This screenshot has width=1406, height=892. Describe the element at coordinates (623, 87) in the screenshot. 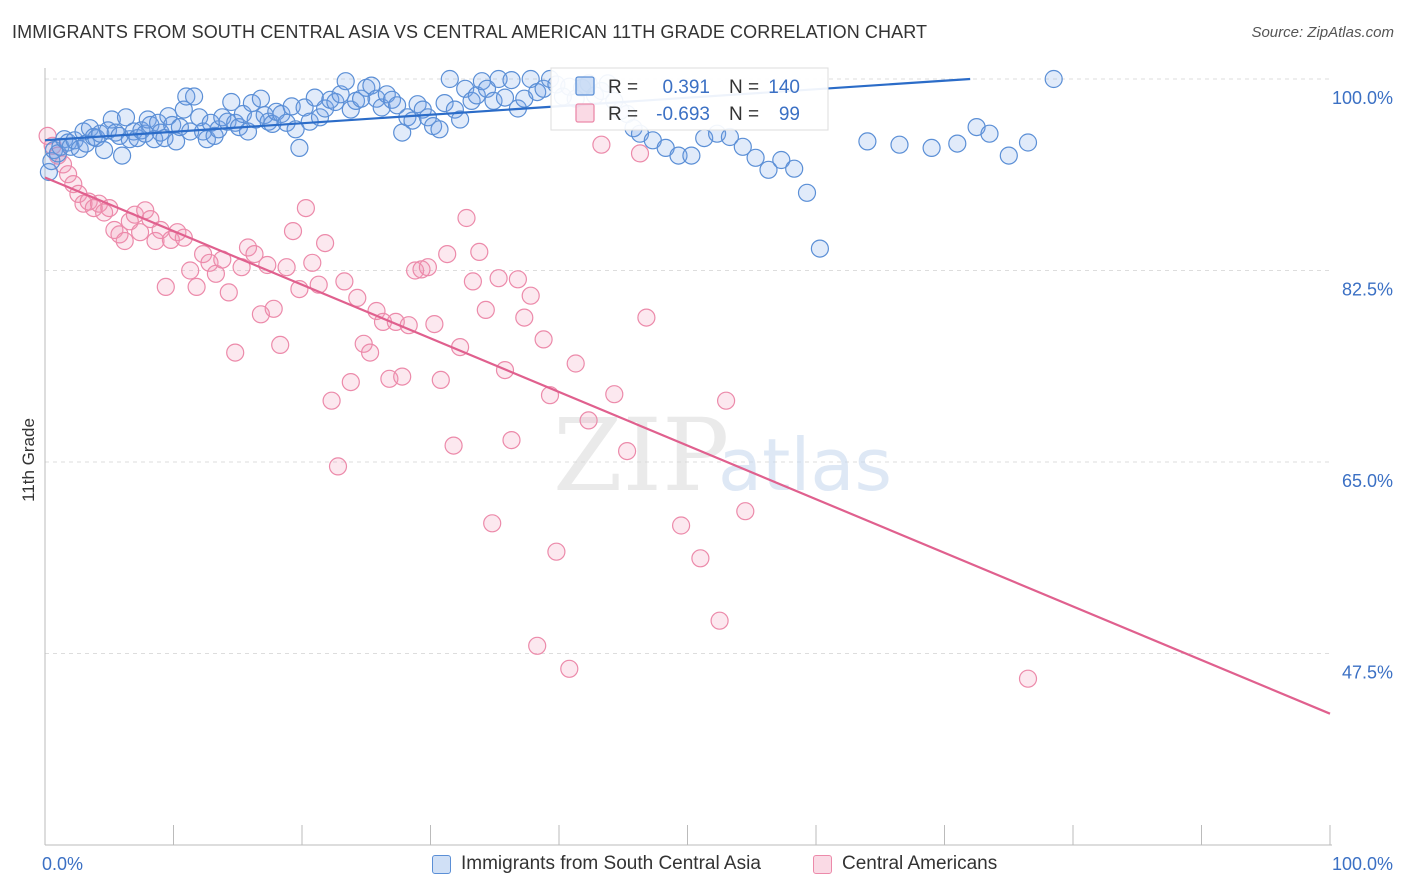

I see `stats-r-label: R =` at that location.